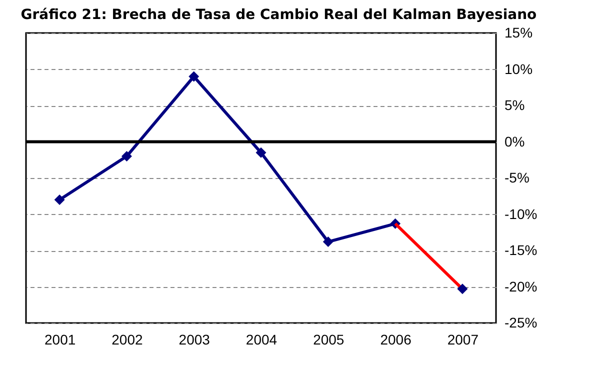  I want to click on chart-title: Gráfico 21: Brecha de Tasa de Cambio Real del Kalman Bayesiano, so click(279, 15).